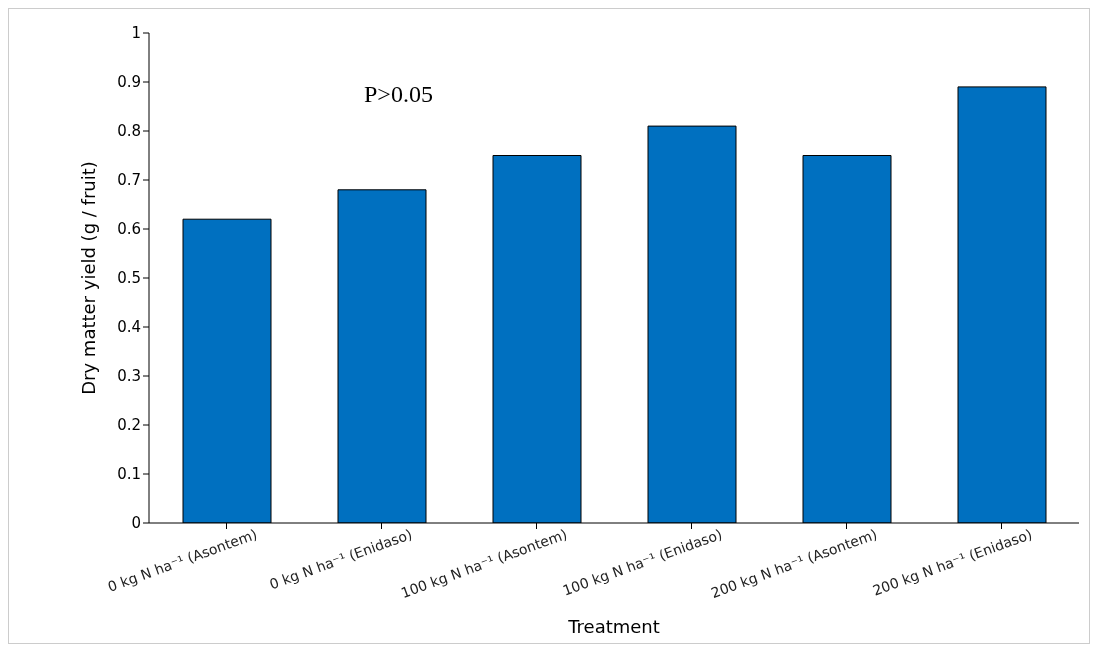  I want to click on y-tick-label: 0.1, so click(129, 474).